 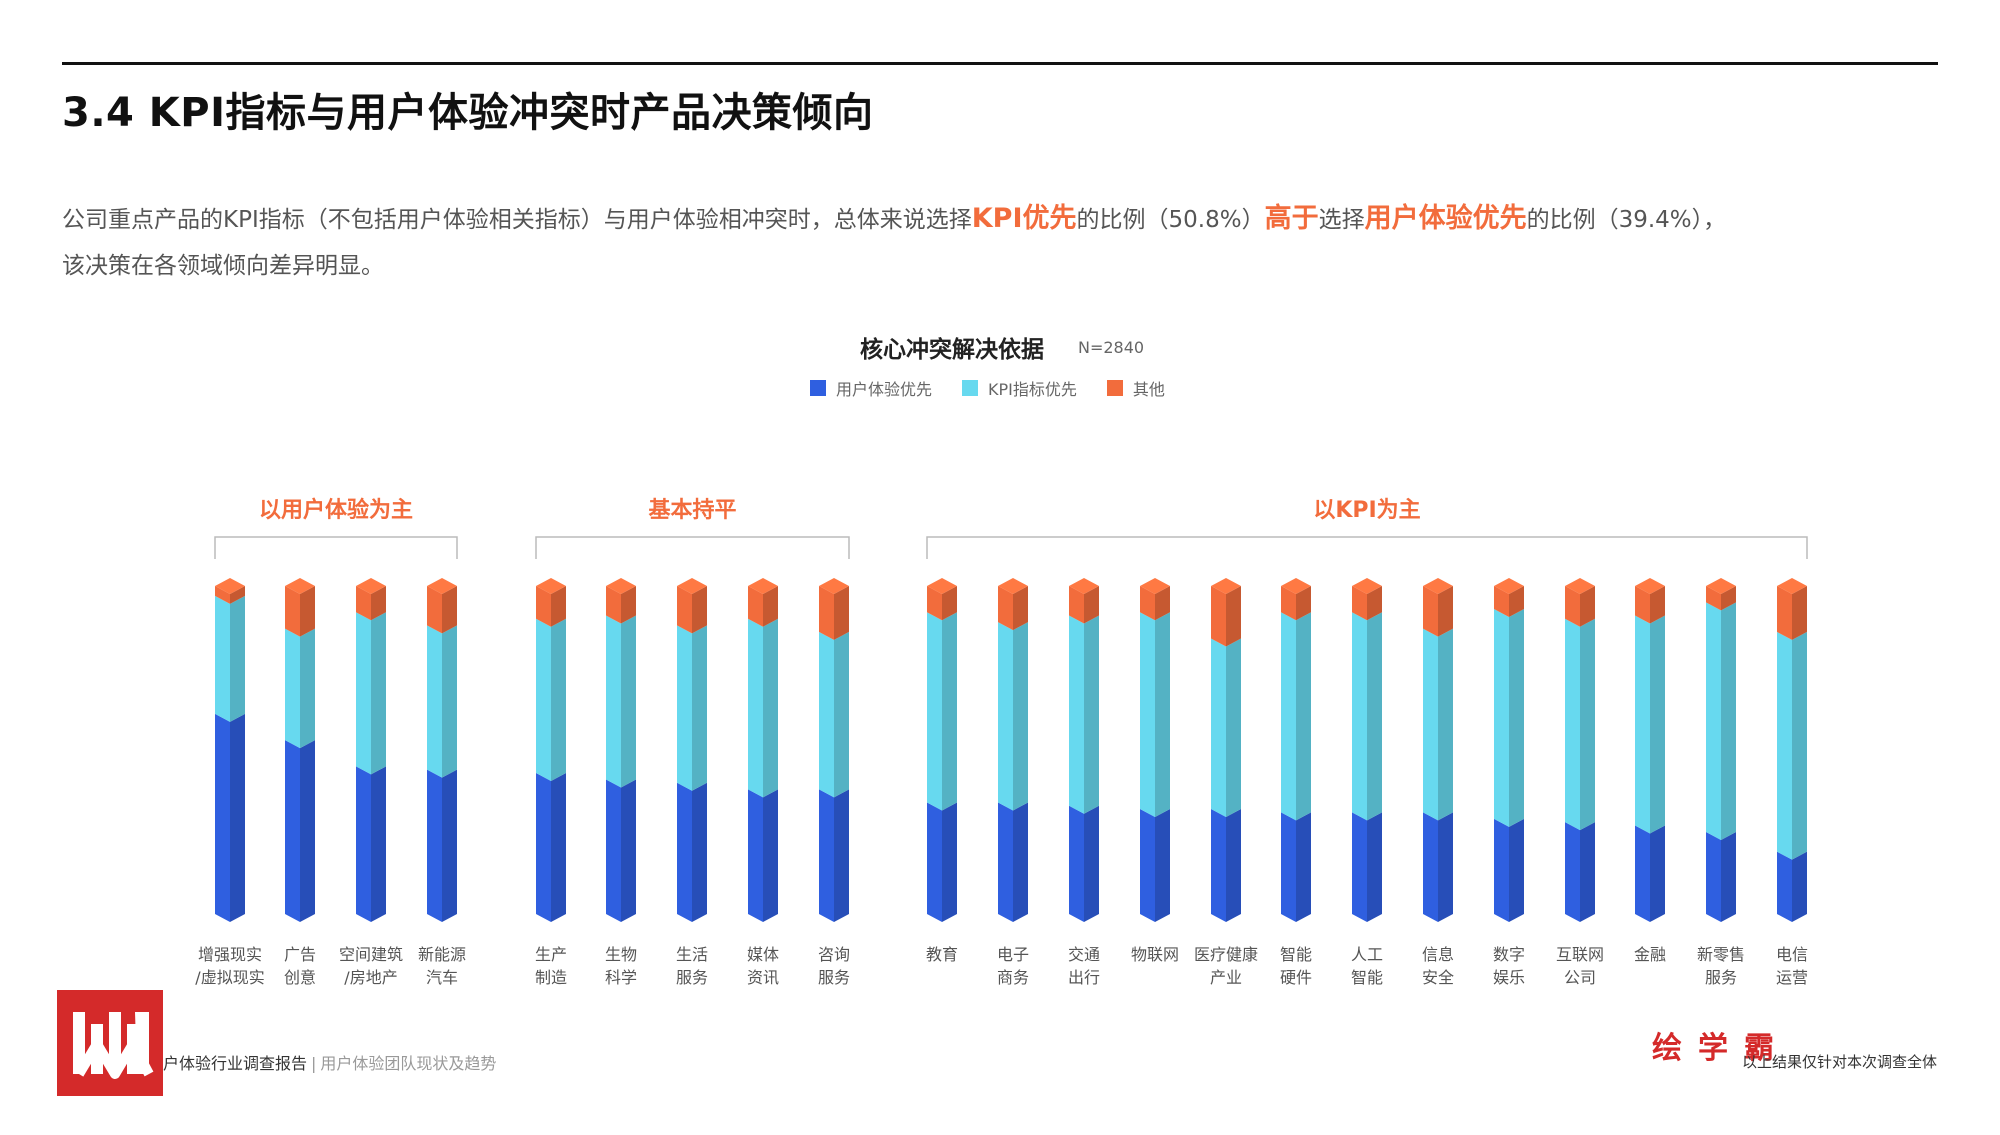 I want to click on bar-17-ux-right, so click(x=1516, y=870).